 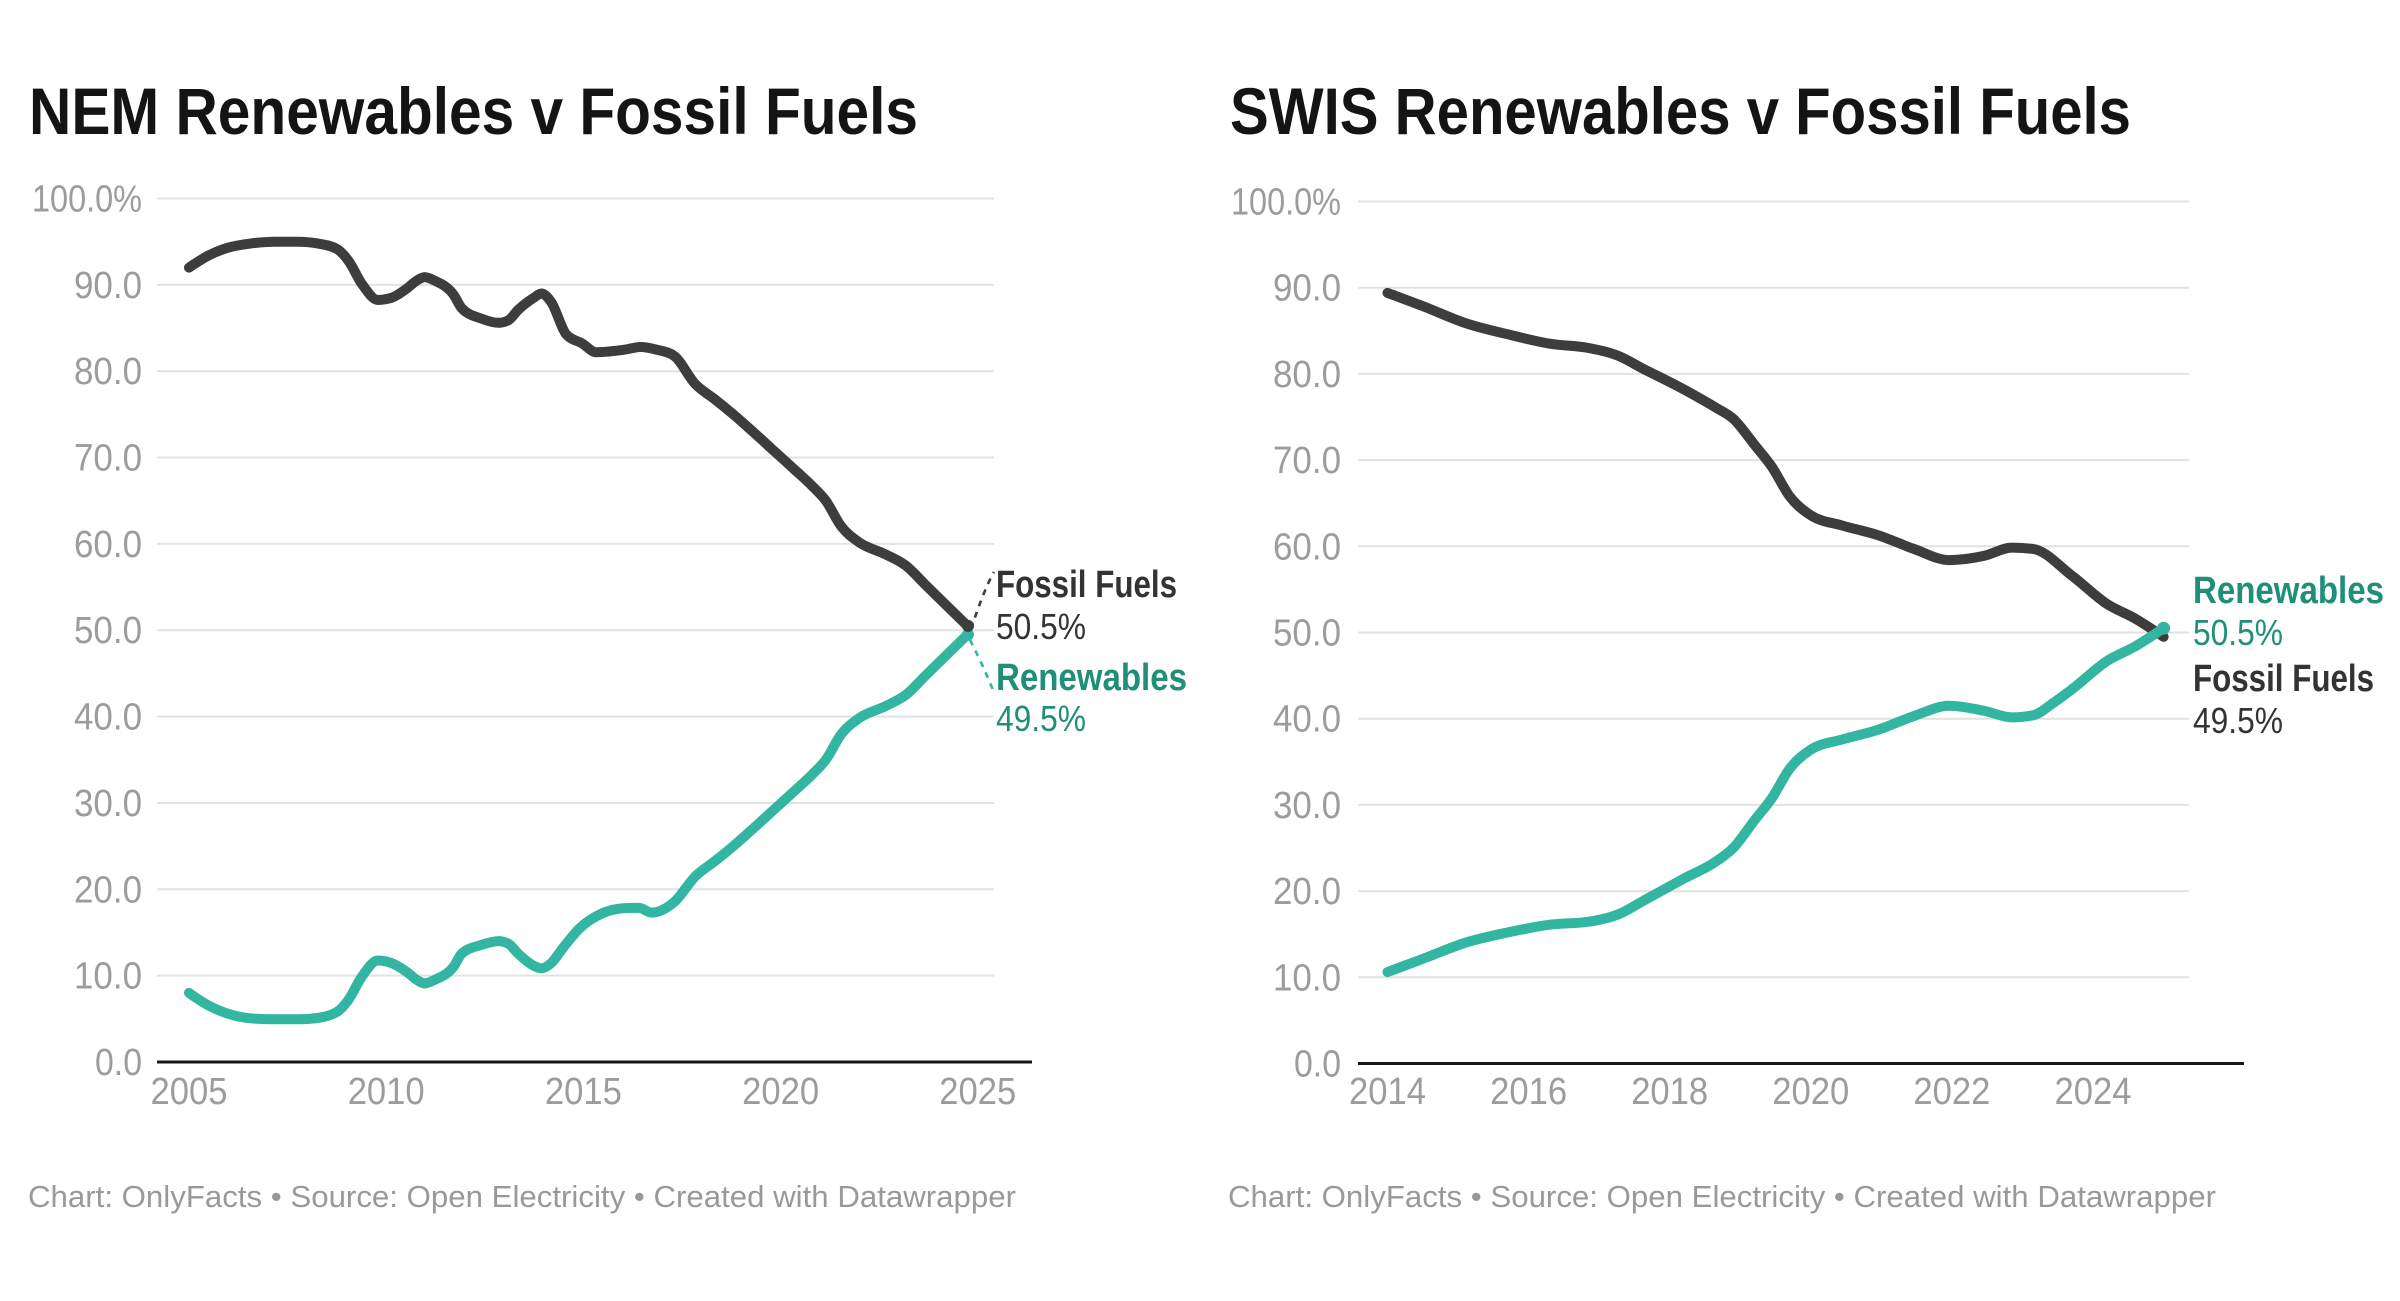 I want to click on svg-text: 2015, so click(x=583, y=1092).